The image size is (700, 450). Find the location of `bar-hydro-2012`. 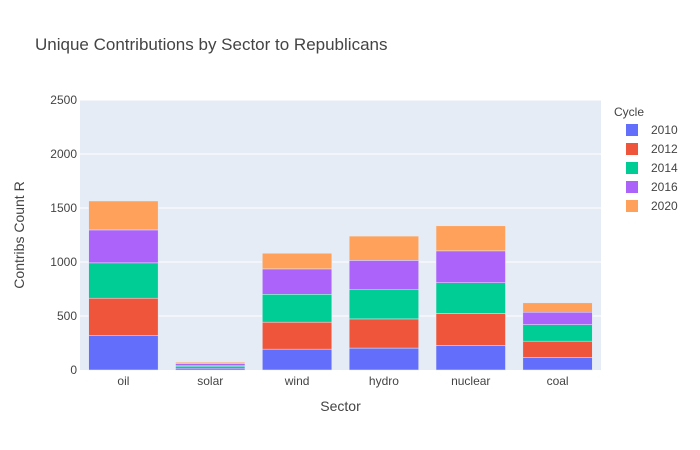

bar-hydro-2012 is located at coordinates (383, 333).